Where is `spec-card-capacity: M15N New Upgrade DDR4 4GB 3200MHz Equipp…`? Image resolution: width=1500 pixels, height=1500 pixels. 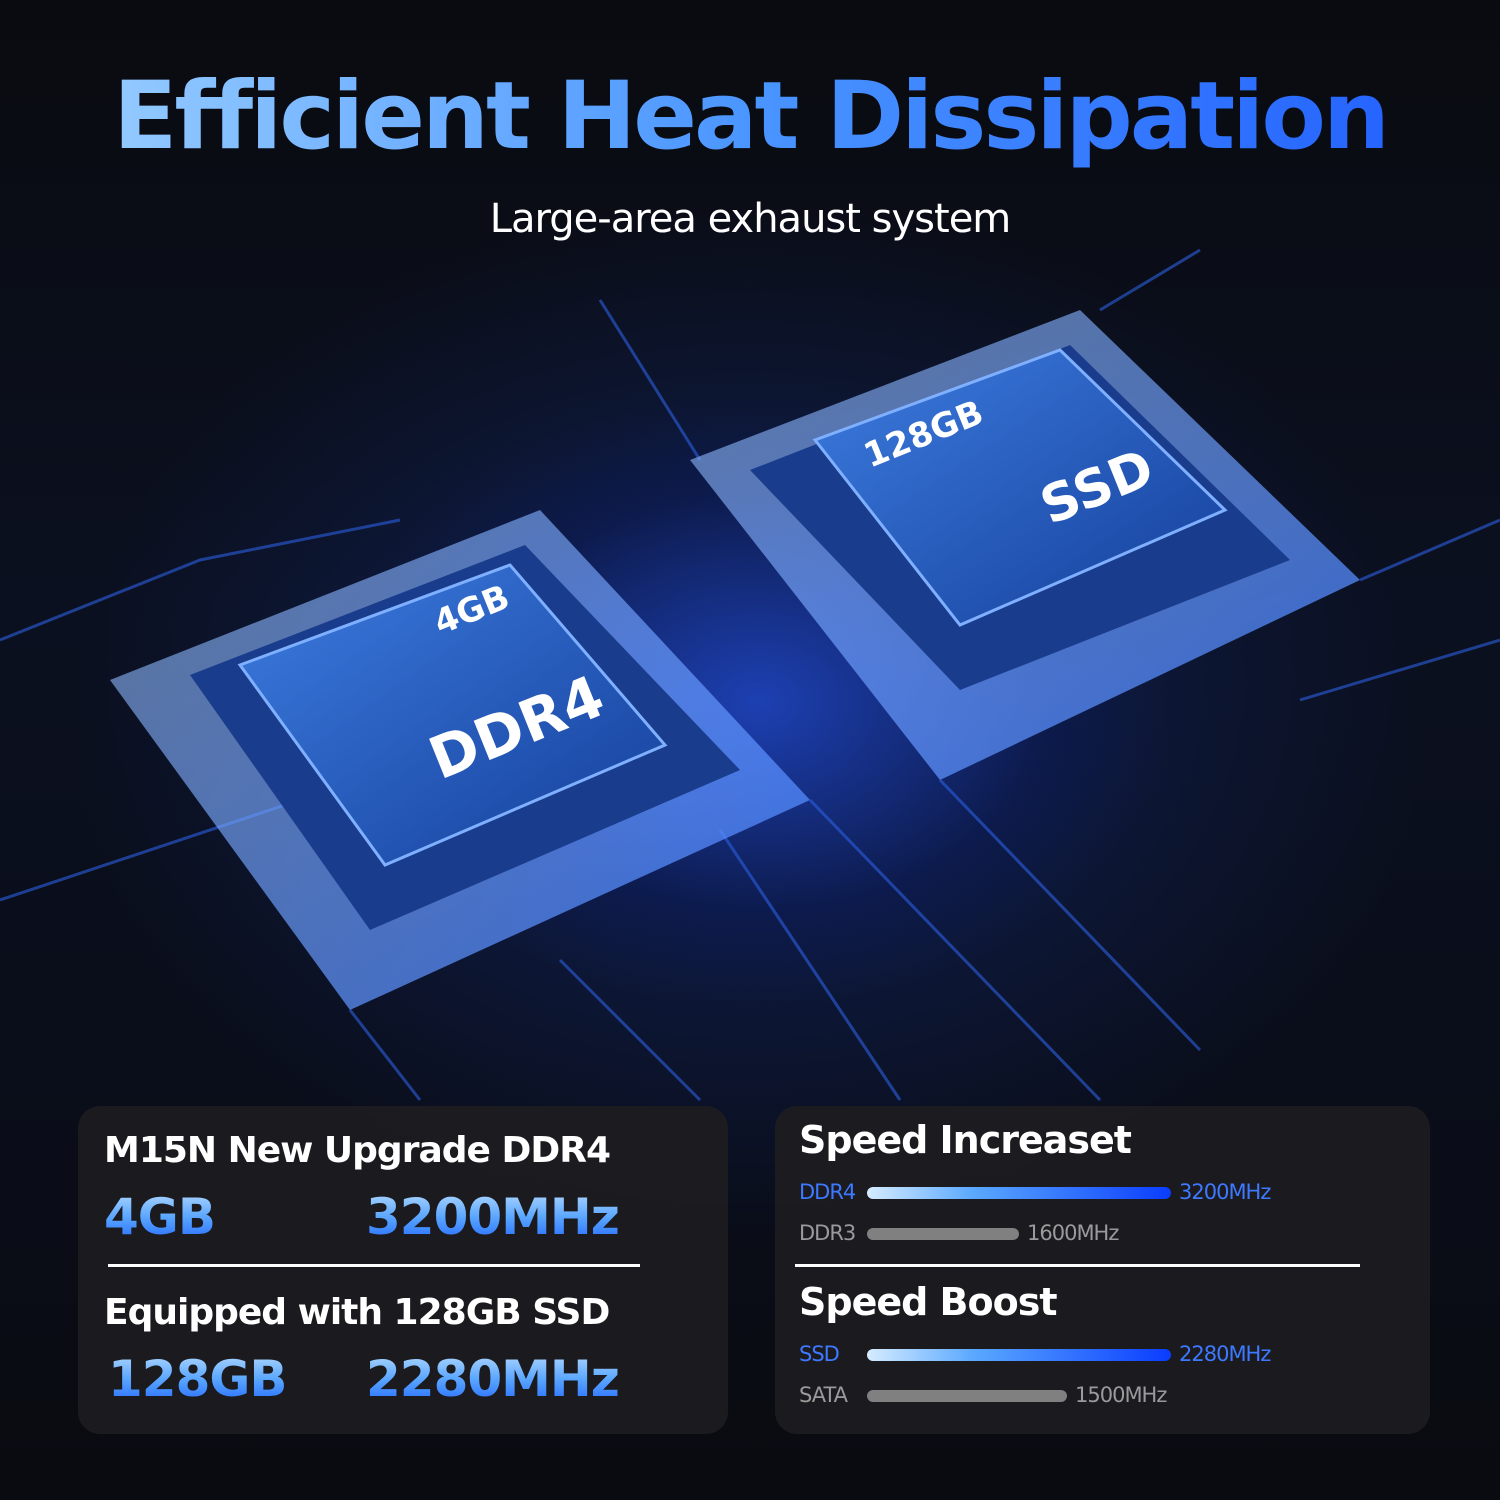
spec-card-capacity: M15N New Upgrade DDR4 4GB 3200MHz Equipp… is located at coordinates (403, 1270).